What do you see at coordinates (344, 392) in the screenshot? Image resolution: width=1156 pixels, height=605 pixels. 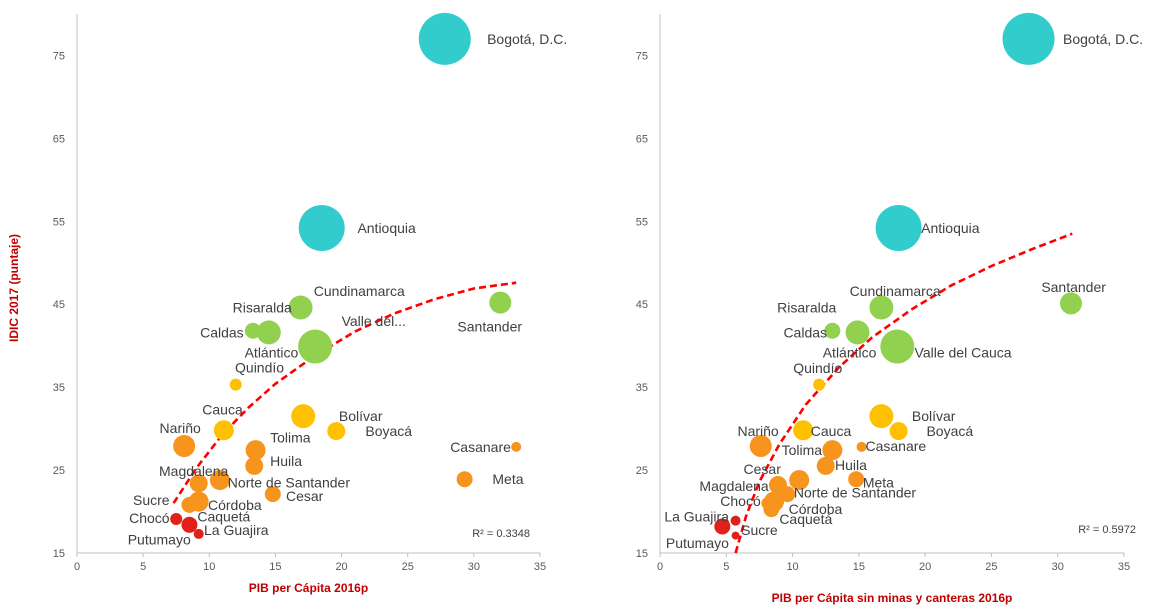 I see `trendline` at bounding box center [344, 392].